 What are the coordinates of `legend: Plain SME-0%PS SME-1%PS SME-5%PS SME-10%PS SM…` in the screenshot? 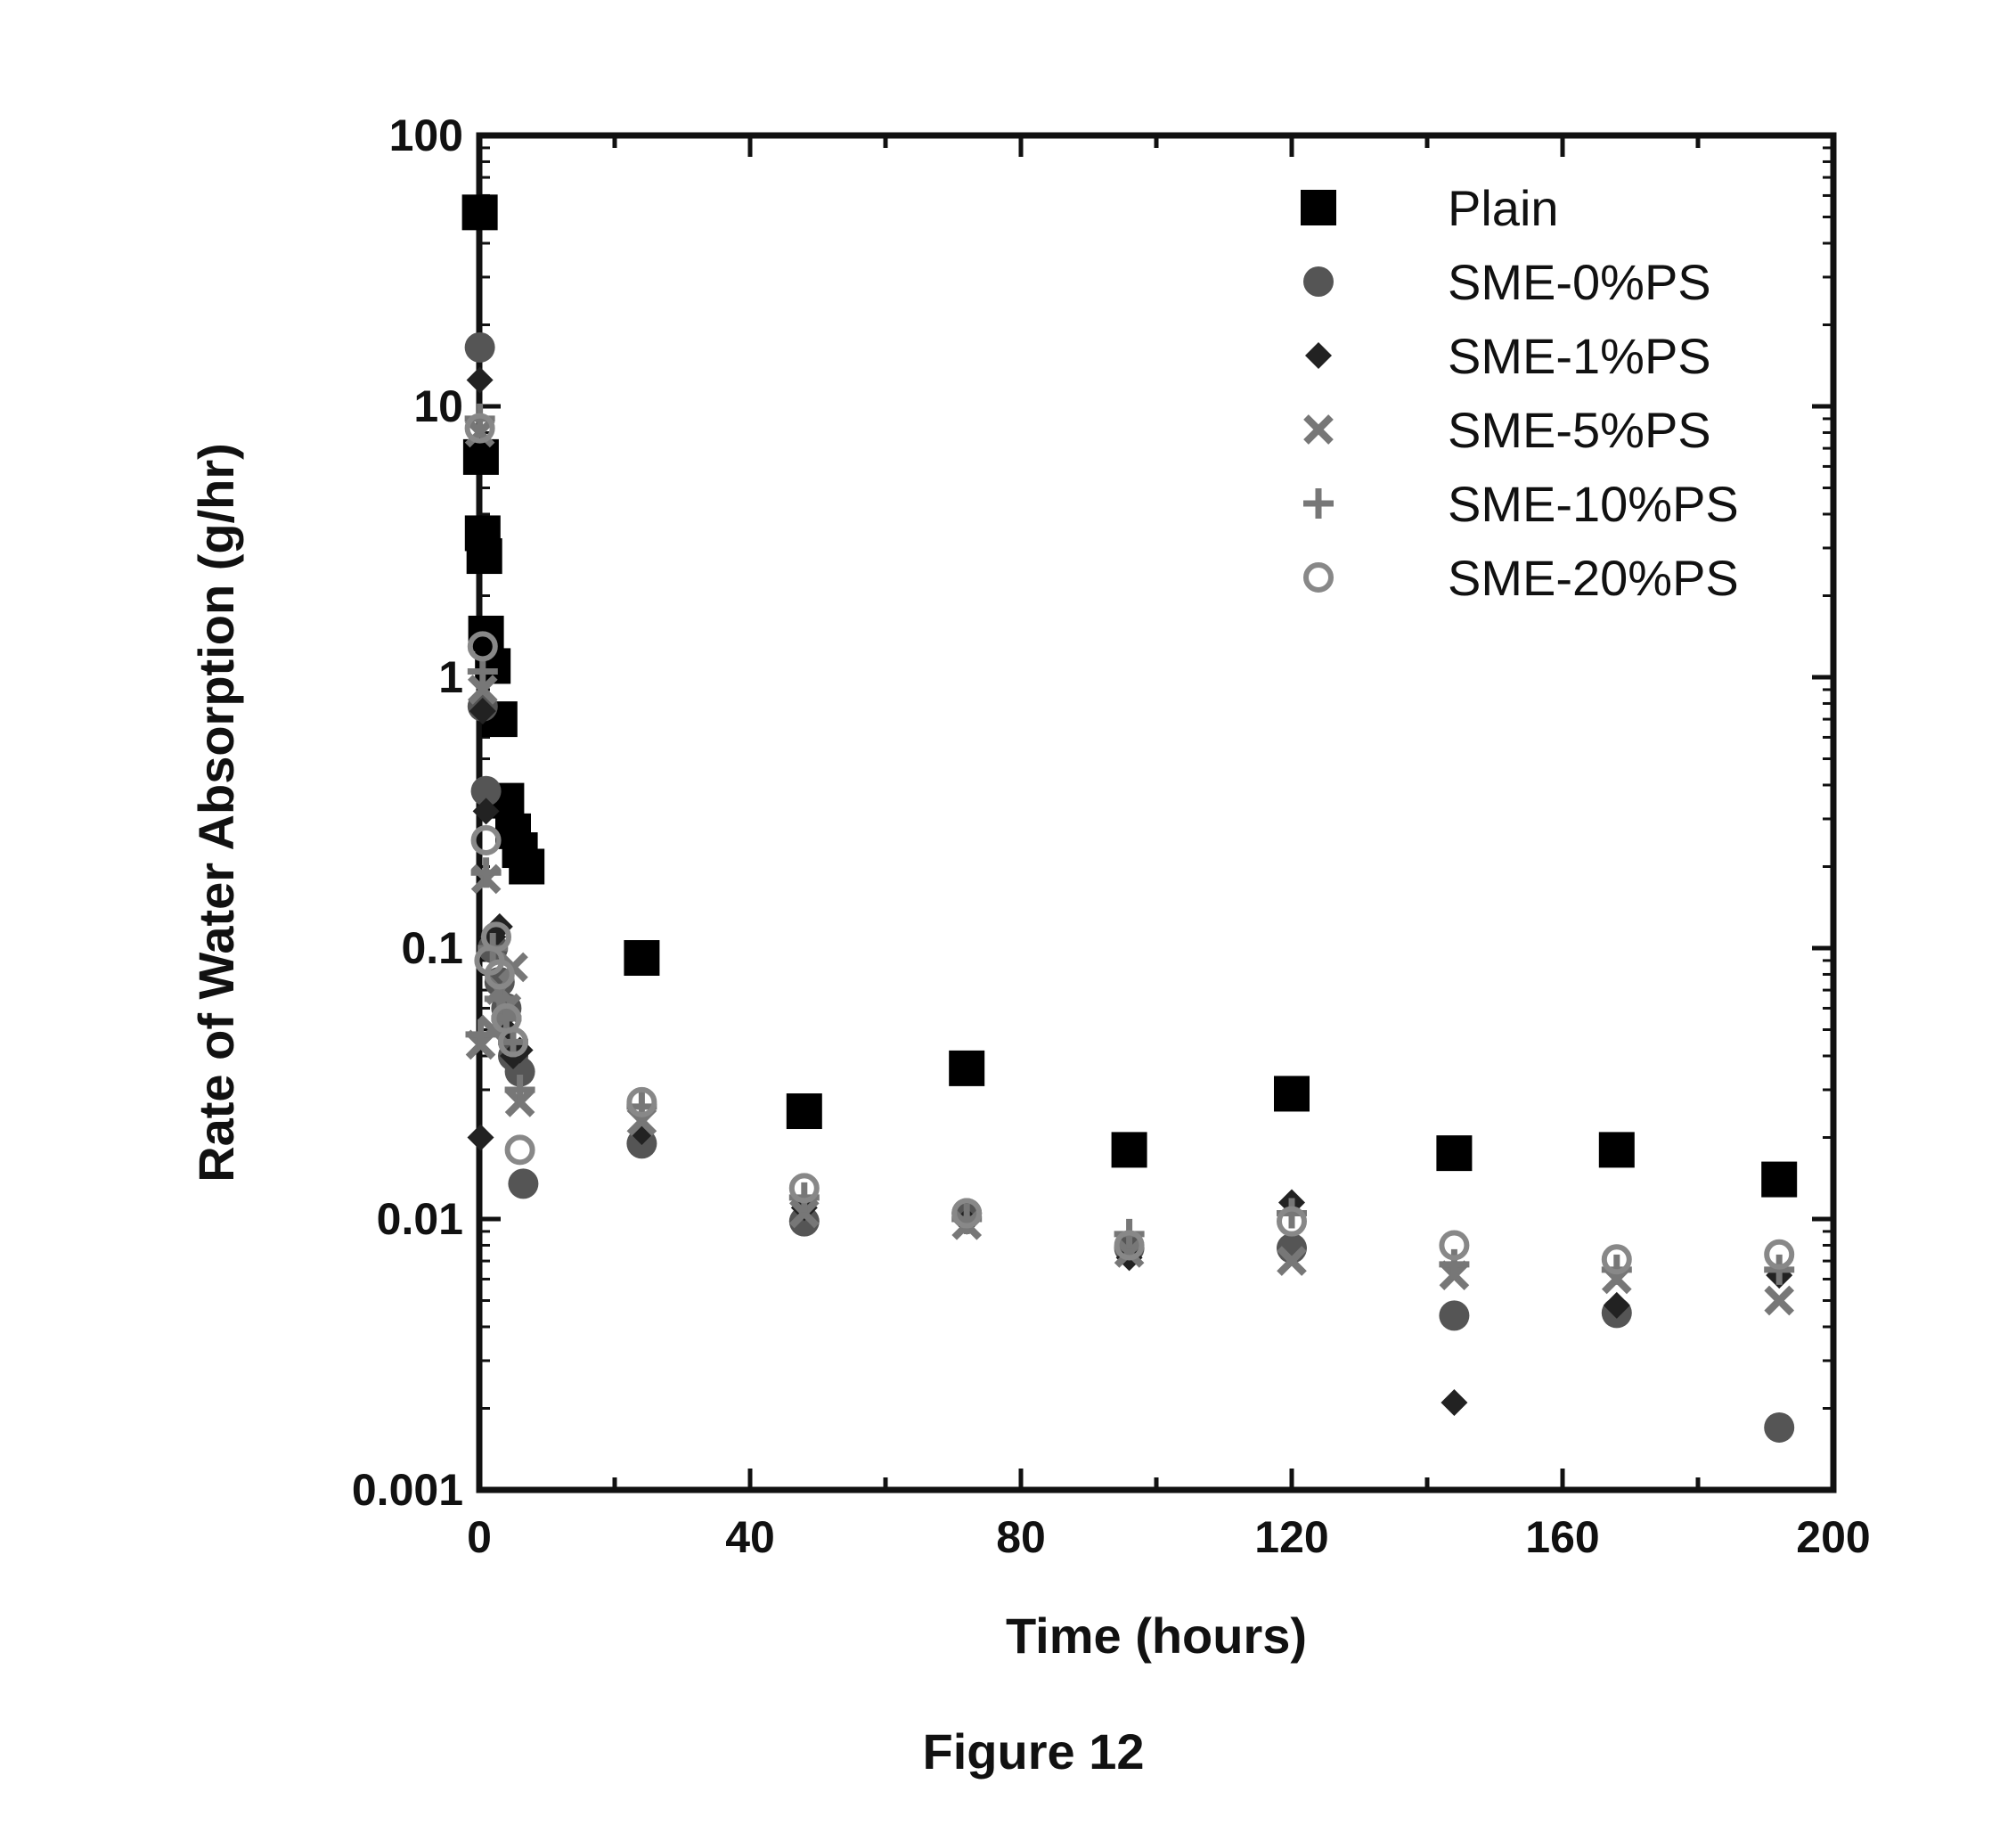 It's located at (1520, 393).